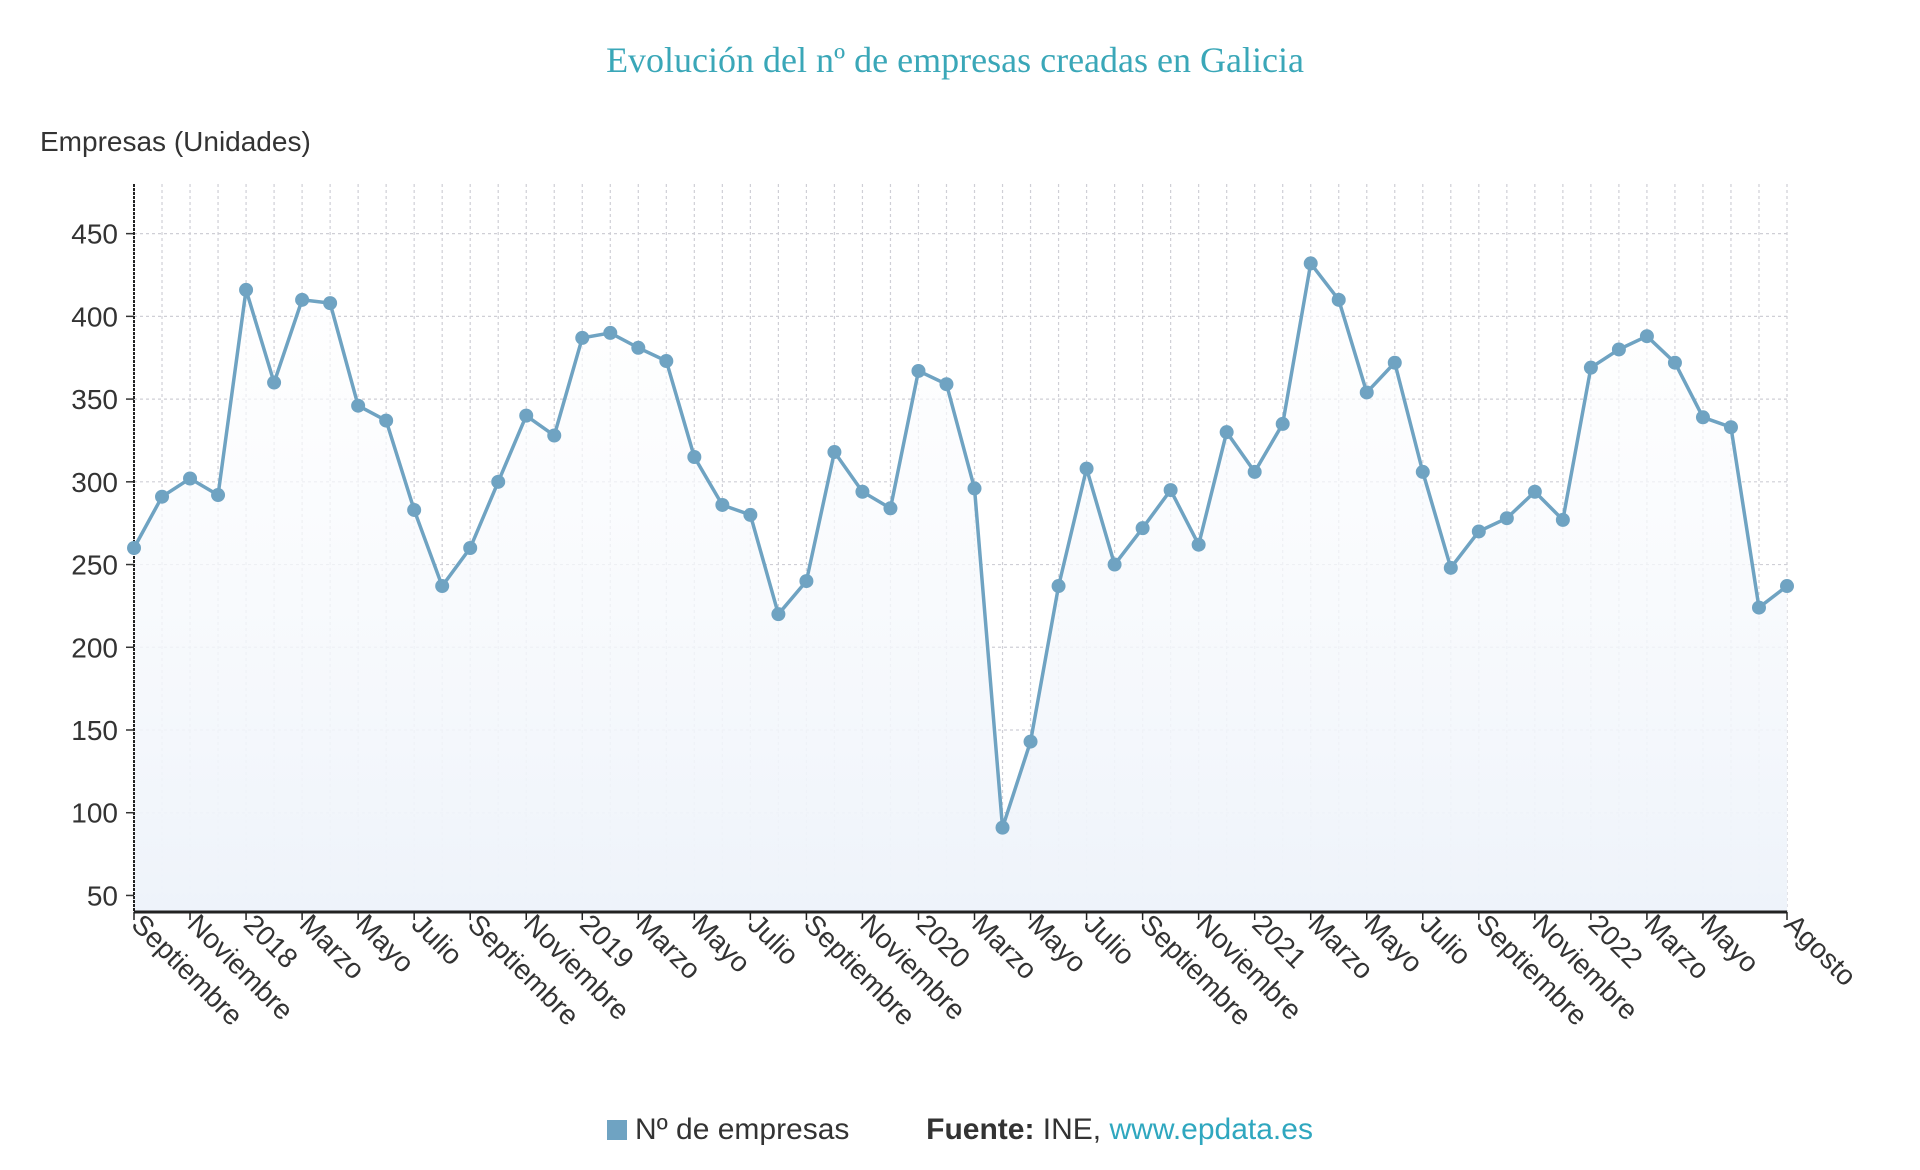 The width and height of the screenshot is (1920, 1170). Describe the element at coordinates (742, 1129) in the screenshot. I see `legend-series-name: Nº de empresas` at that location.